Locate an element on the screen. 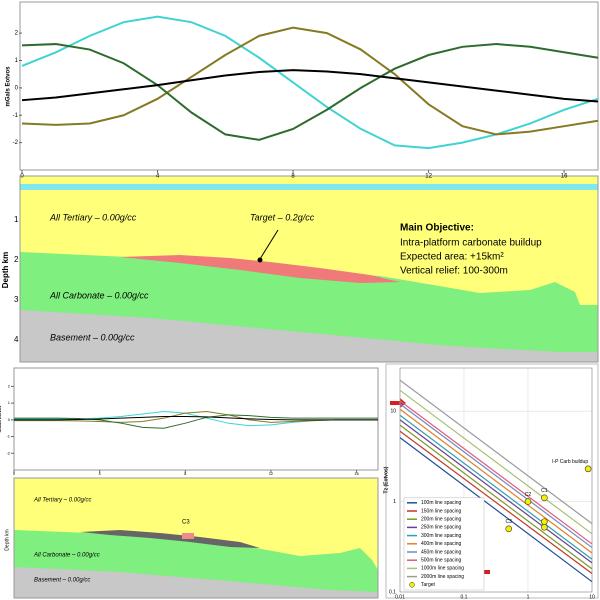  legend-label: 2000m line spacing is located at coordinates (442, 577).